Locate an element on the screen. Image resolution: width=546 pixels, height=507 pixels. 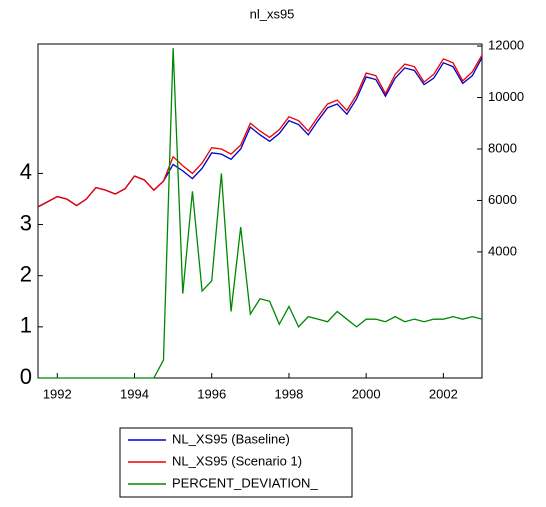
x-tick-label: 1994 is located at coordinates (134, 393).